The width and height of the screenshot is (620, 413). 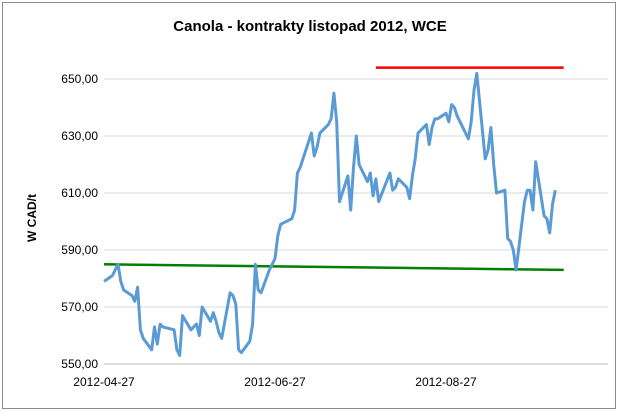 I want to click on x-tick-label: 2012-06-27, so click(x=275, y=382).